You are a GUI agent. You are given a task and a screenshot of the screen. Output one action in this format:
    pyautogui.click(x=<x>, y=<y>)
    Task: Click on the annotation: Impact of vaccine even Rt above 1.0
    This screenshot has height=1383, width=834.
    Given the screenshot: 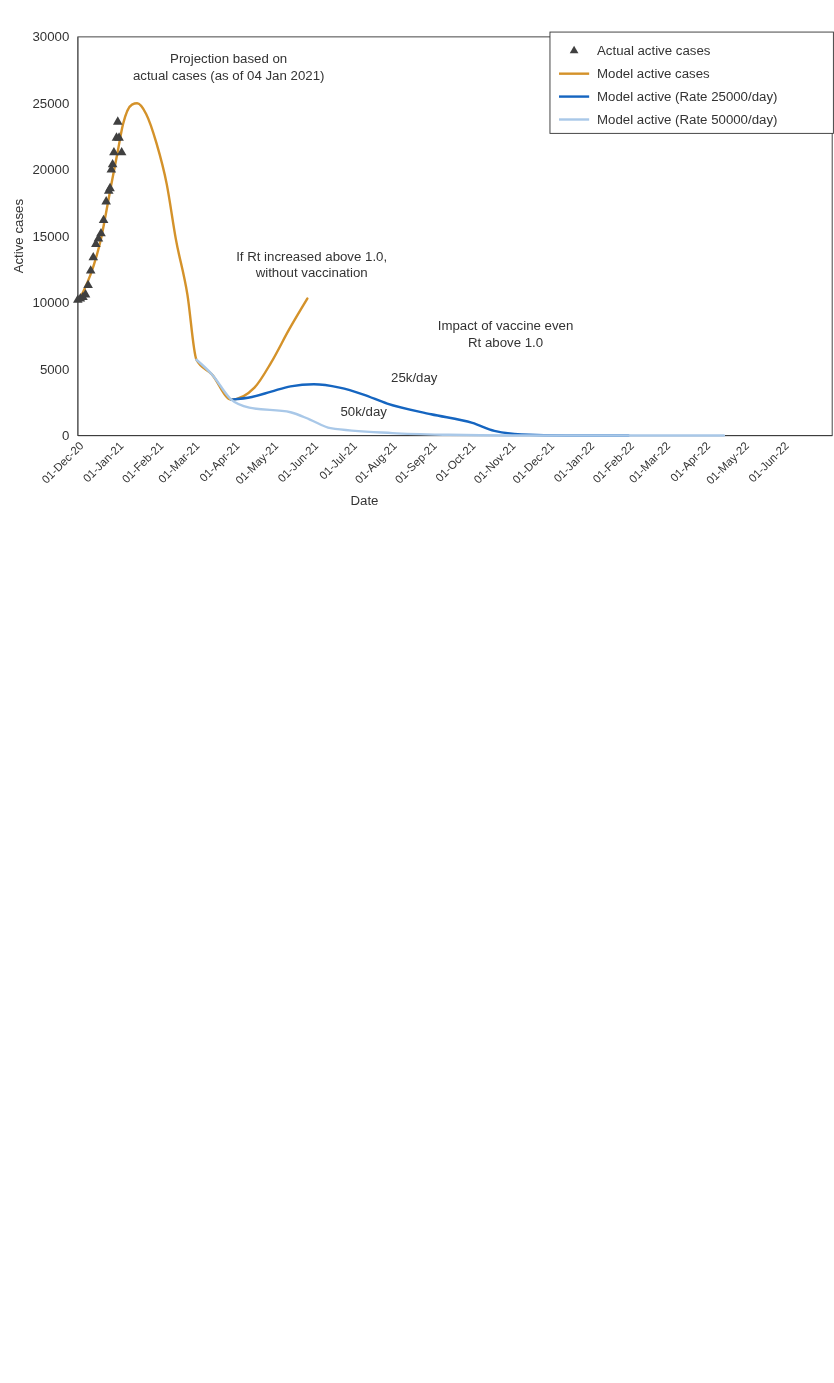 What is the action you would take?
    pyautogui.click(x=505, y=334)
    